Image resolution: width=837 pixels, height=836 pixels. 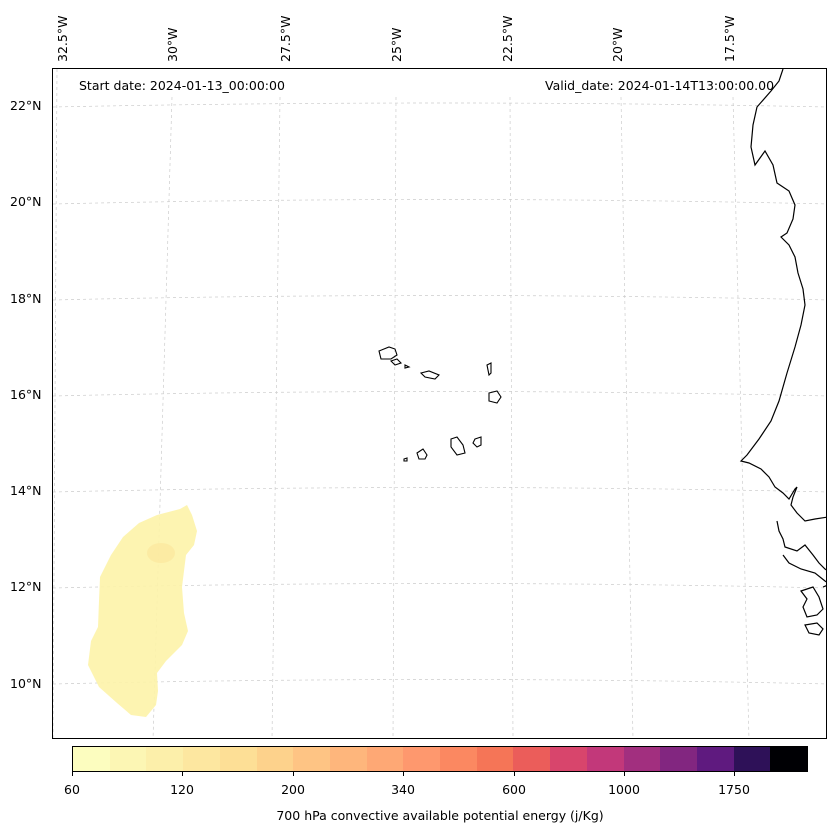 What do you see at coordinates (396, 44) in the screenshot?
I see `lon-label-25w: 25°W` at bounding box center [396, 44].